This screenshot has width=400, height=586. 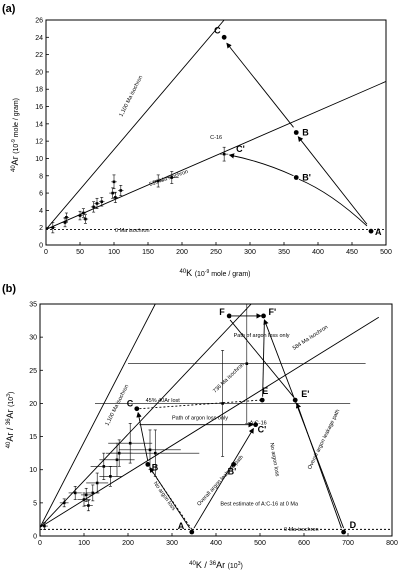 What do you see at coordinates (39, 38) in the screenshot?
I see `y-tick-label: 24` at bounding box center [39, 38].